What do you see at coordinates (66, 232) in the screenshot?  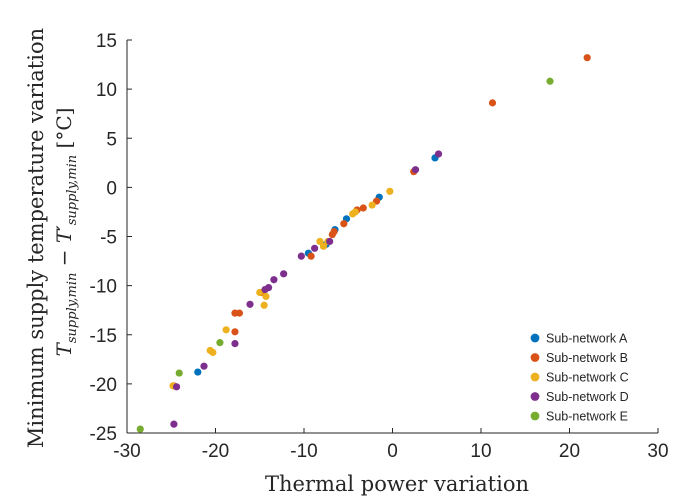 I see `y-axis-label-formula: Tsupply,min − T′supply,min [°C]` at bounding box center [66, 232].